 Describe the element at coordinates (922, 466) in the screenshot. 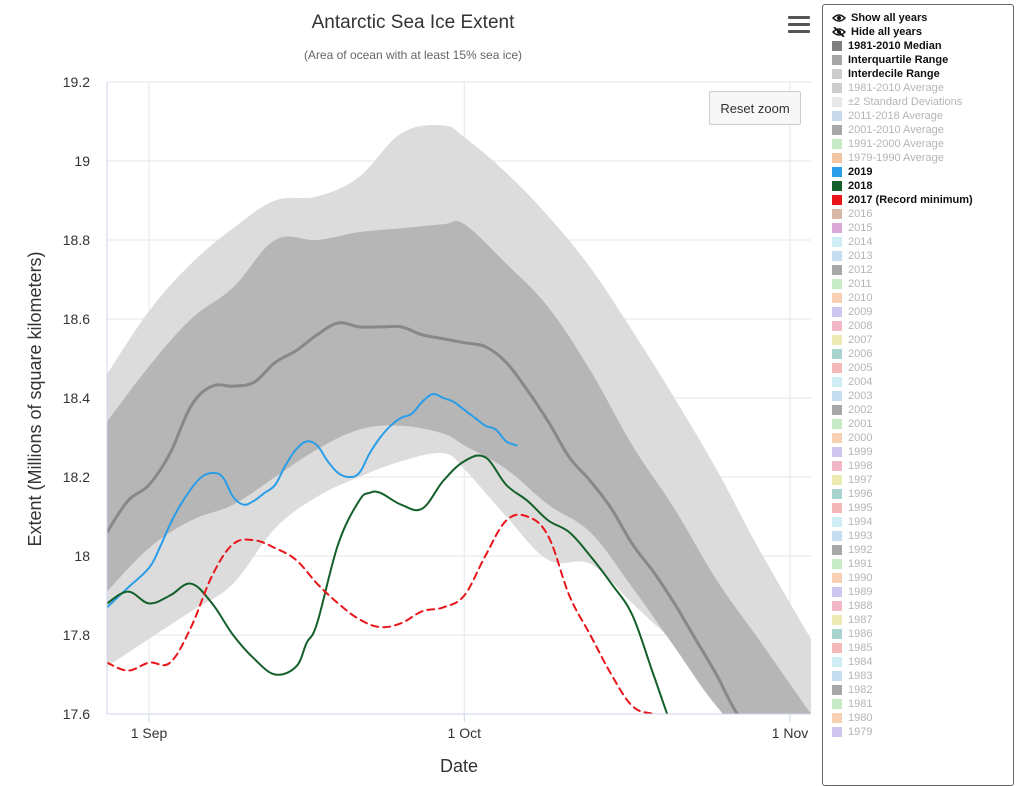

I see `legend-item: 1998` at that location.